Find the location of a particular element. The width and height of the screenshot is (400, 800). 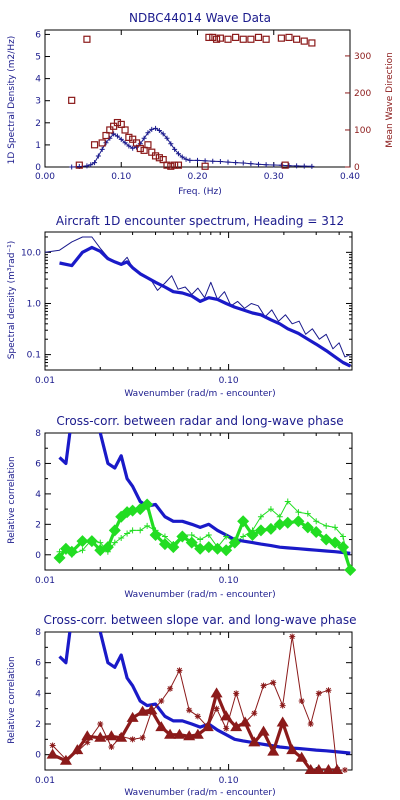

y-tick-label: 8 is located at coordinates (38, 633).